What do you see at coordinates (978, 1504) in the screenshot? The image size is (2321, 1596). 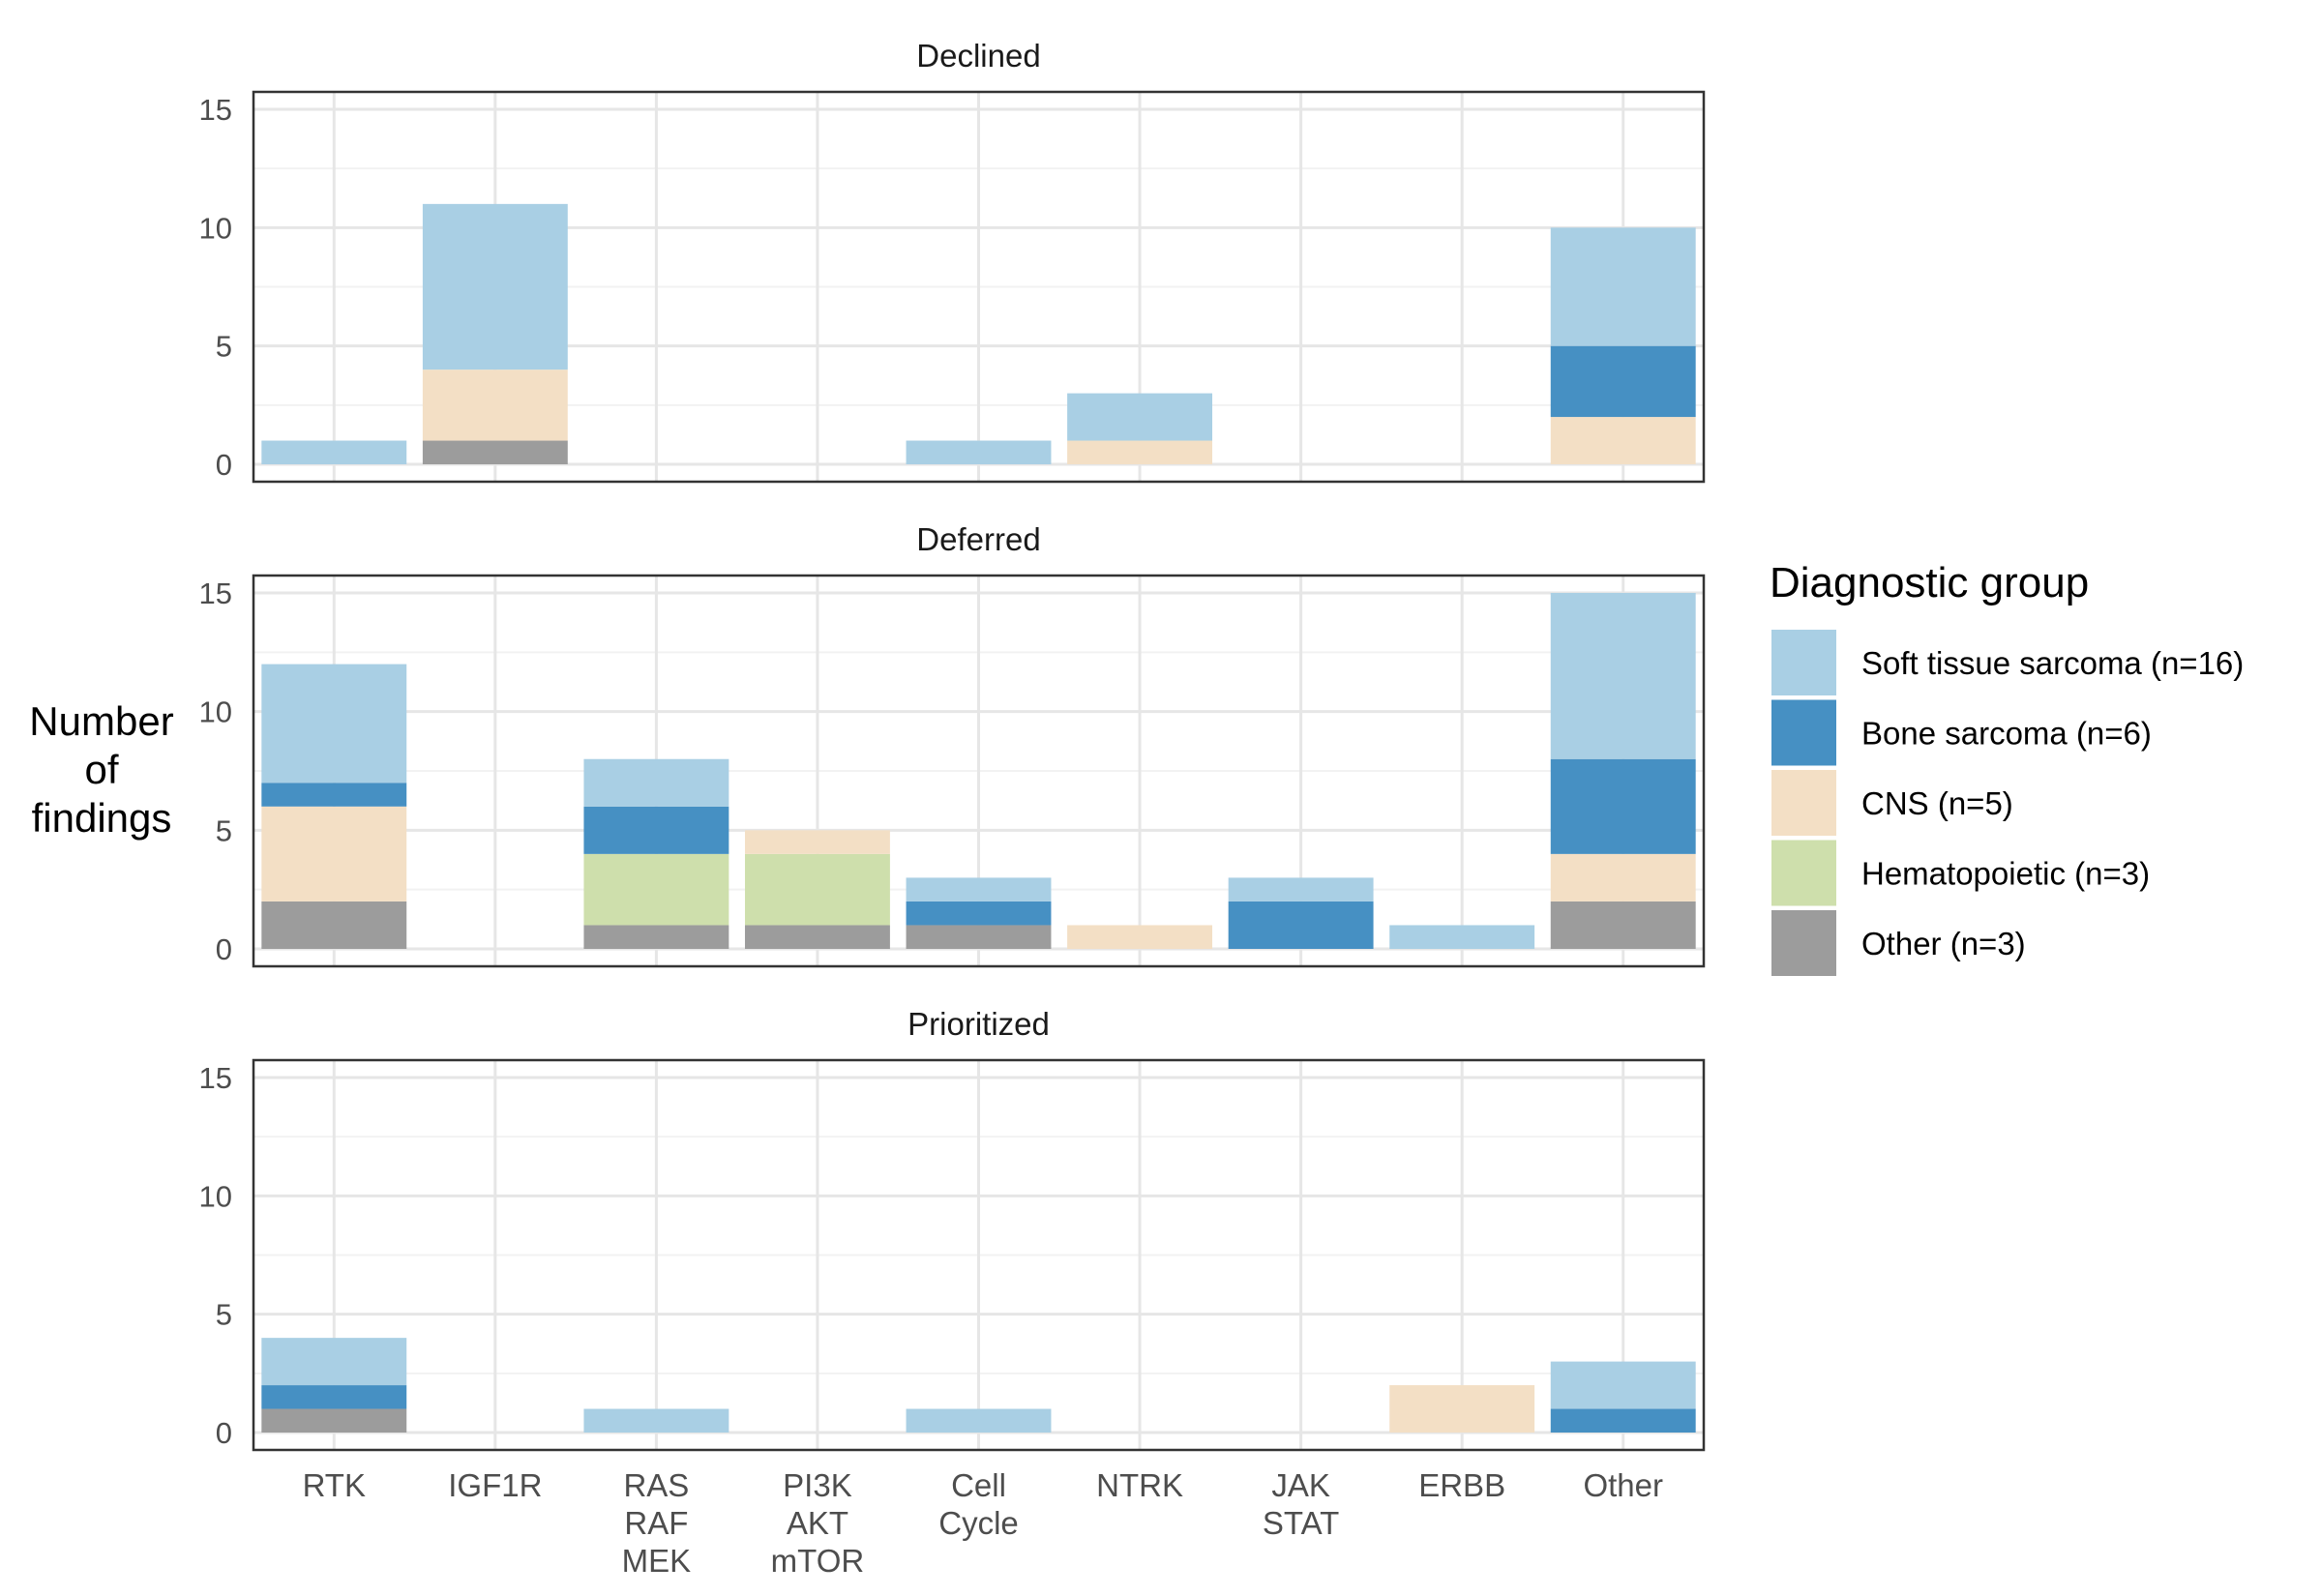 I see `x-tick-label-cell-cycle: Cell Cycle` at bounding box center [978, 1504].